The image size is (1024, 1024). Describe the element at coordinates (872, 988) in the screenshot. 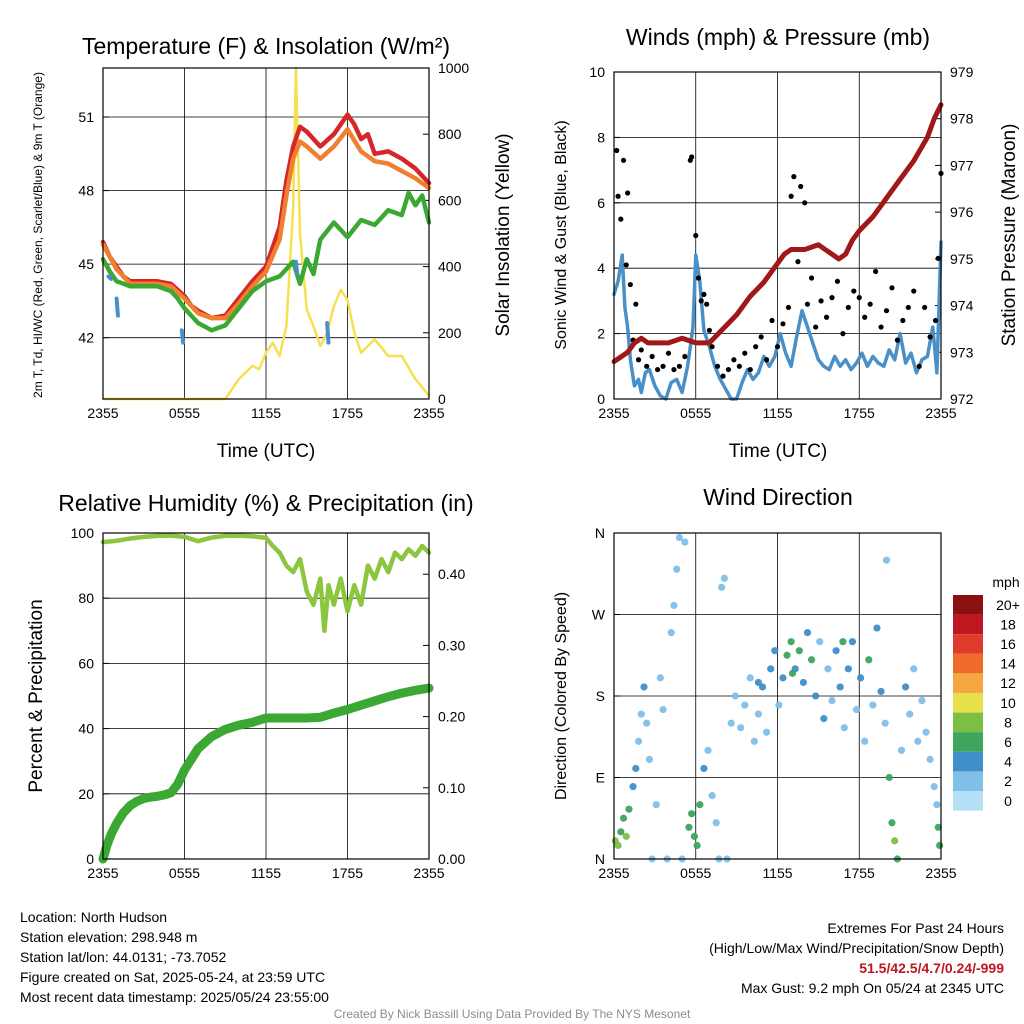

I see `max-gust: Max Gust: 9.2 mph On 05/24 at 2345 UTC` at that location.